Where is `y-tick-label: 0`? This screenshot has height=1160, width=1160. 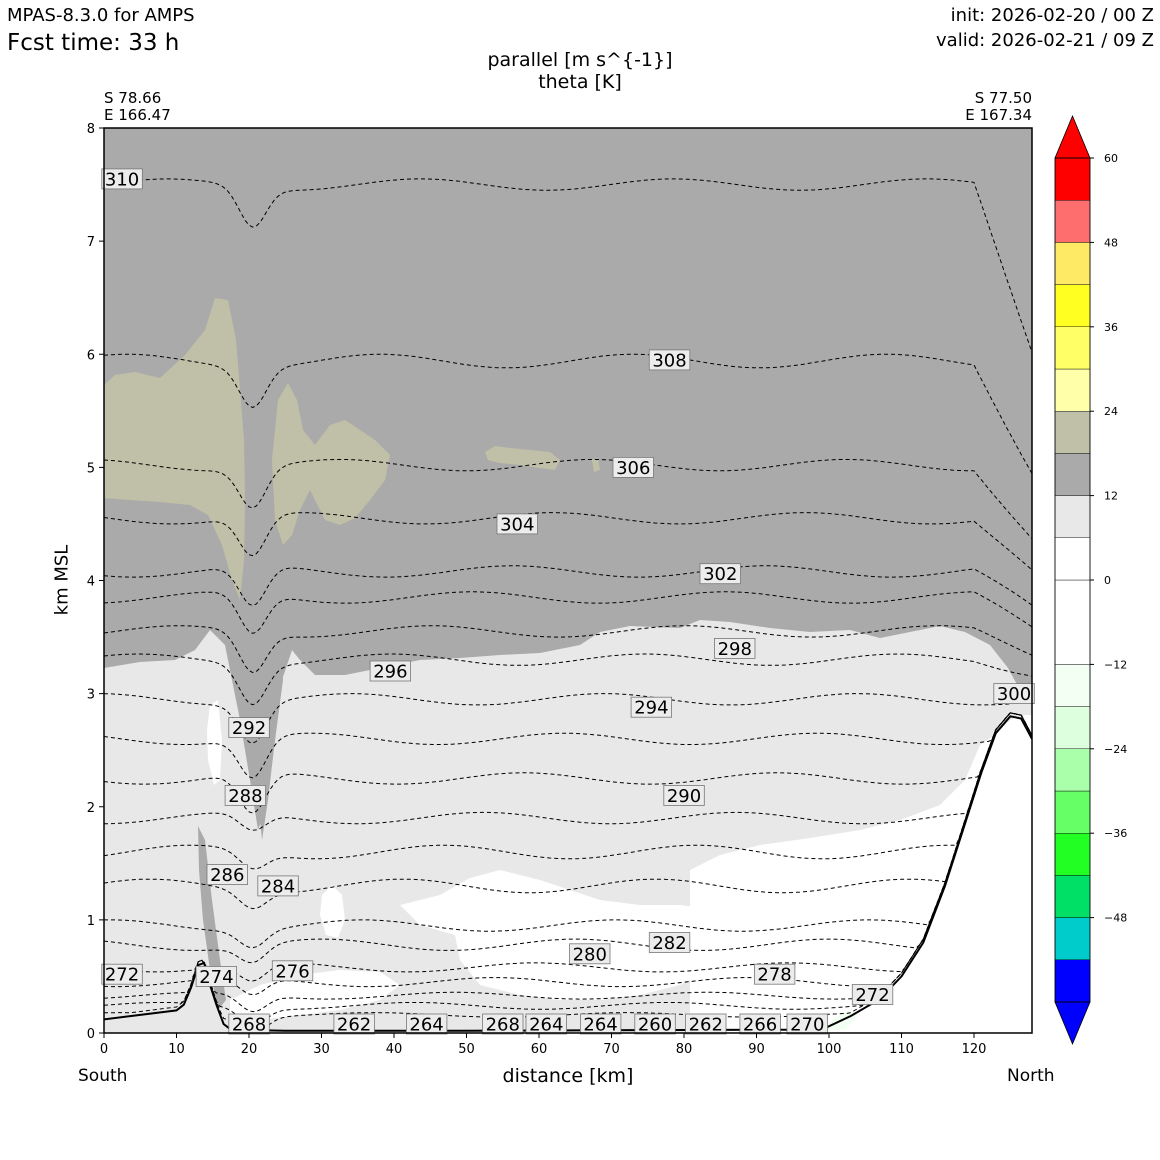
y-tick-label: 0 is located at coordinates (91, 1034).